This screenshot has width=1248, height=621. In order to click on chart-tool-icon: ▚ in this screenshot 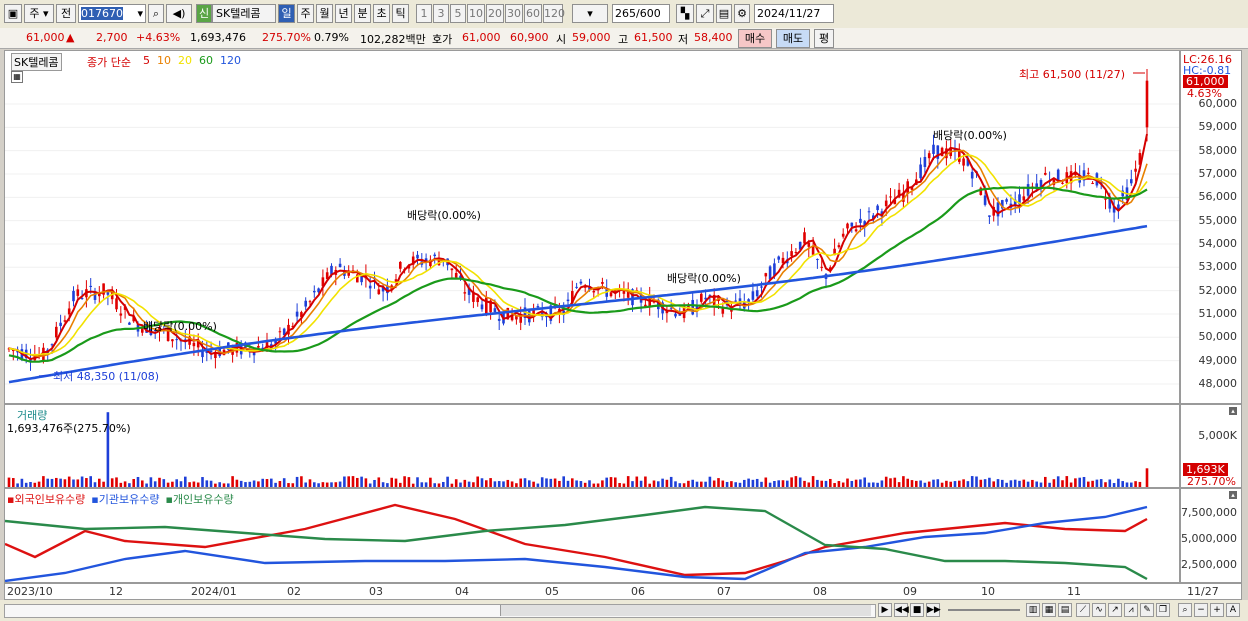, I will do `click(685, 13)`.